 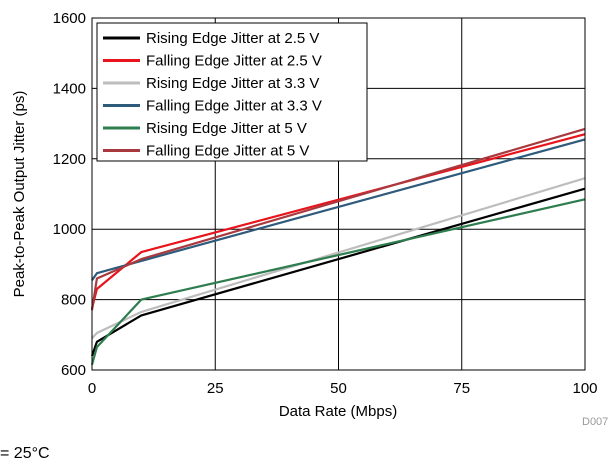 What do you see at coordinates (227, 151) in the screenshot?
I see `legend-entry: Falling Edge Jitter at 5 V` at bounding box center [227, 151].